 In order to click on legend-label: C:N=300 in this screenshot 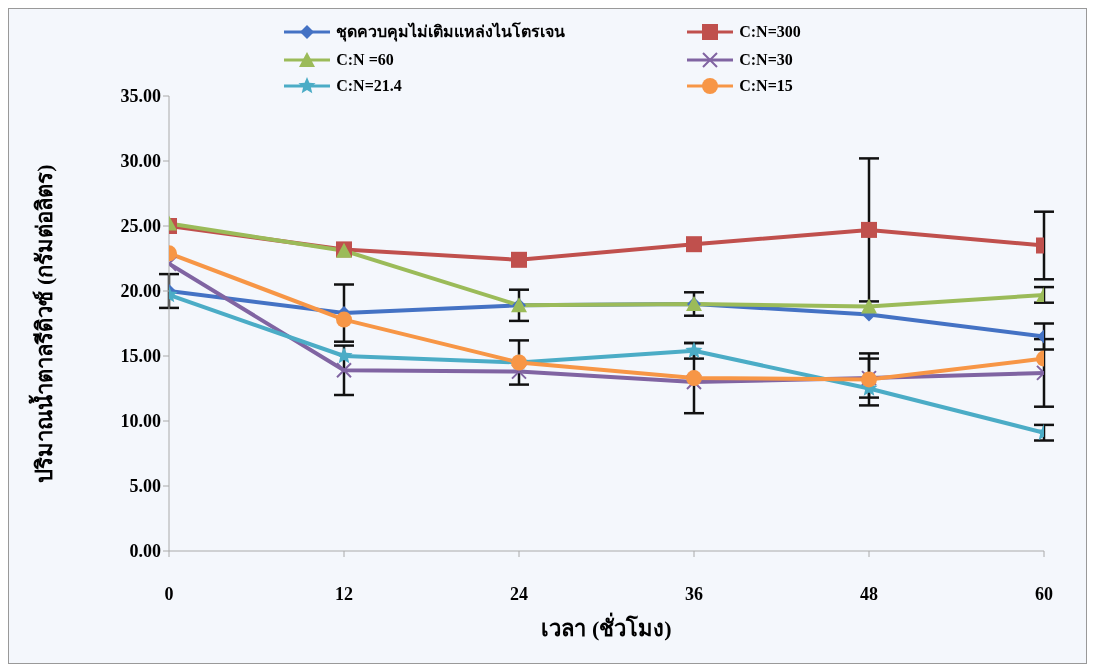, I will do `click(770, 31)`.